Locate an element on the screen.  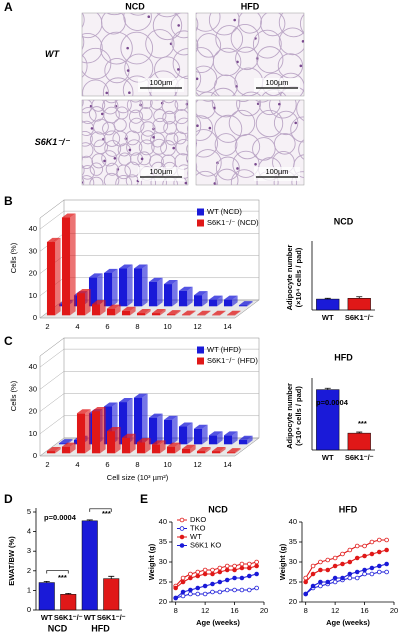
y-tick-label: 4 is located at coordinates (29, 531).